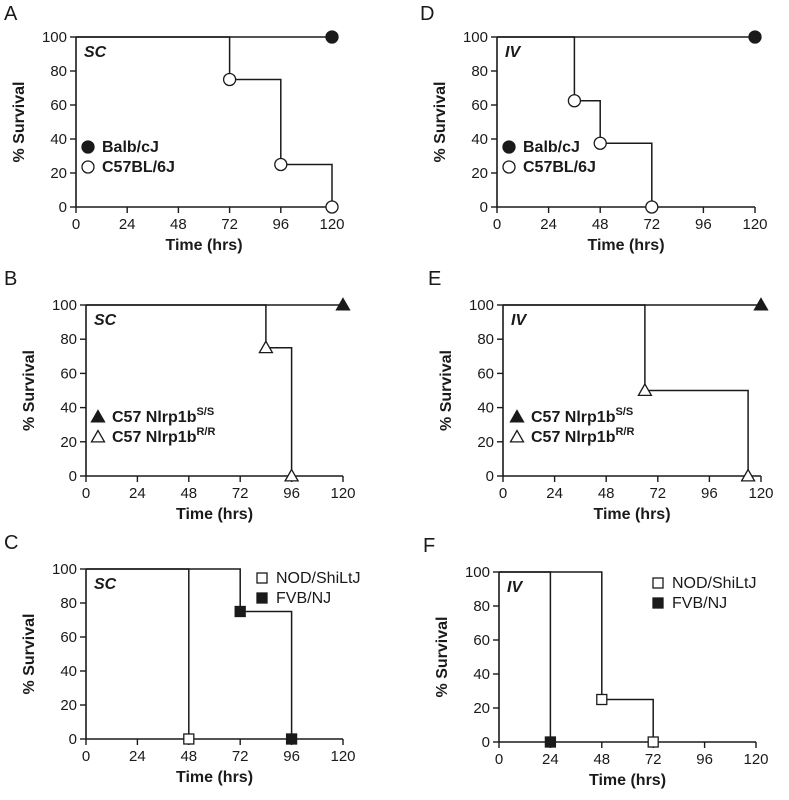 The image size is (789, 800). What do you see at coordinates (11, 14) in the screenshot?
I see `panel-letter: A` at bounding box center [11, 14].